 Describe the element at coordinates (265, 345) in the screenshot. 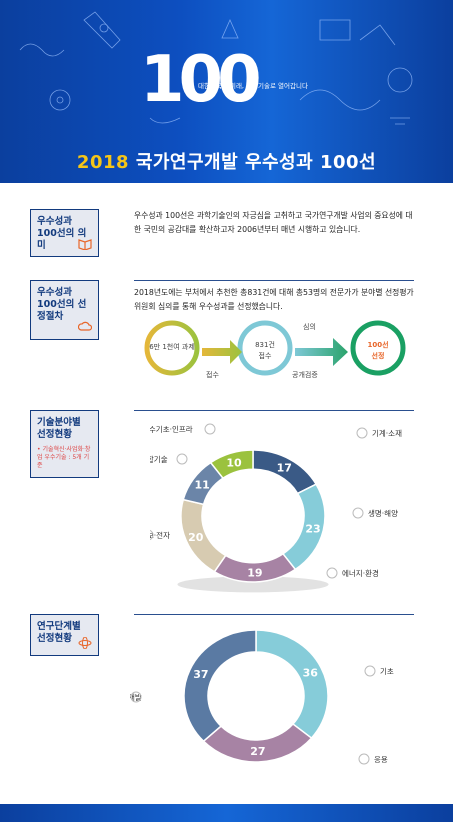

I see `step2-count: 831건` at that location.